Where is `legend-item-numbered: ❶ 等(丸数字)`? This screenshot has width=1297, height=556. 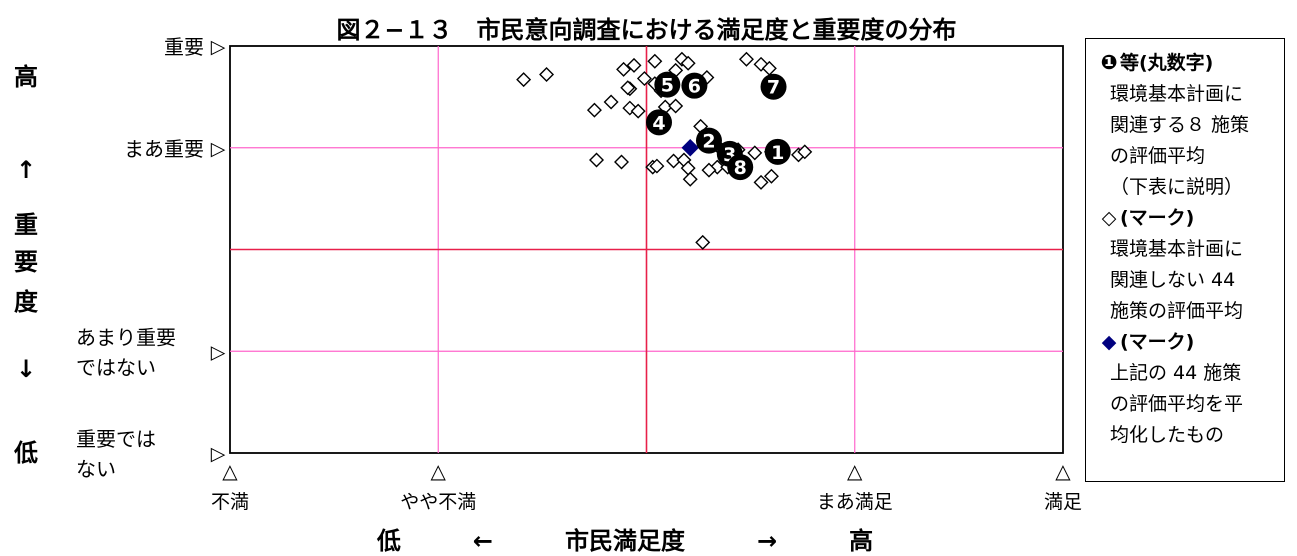 legend-item-numbered: ❶ 等(丸数字) is located at coordinates (1191, 63).